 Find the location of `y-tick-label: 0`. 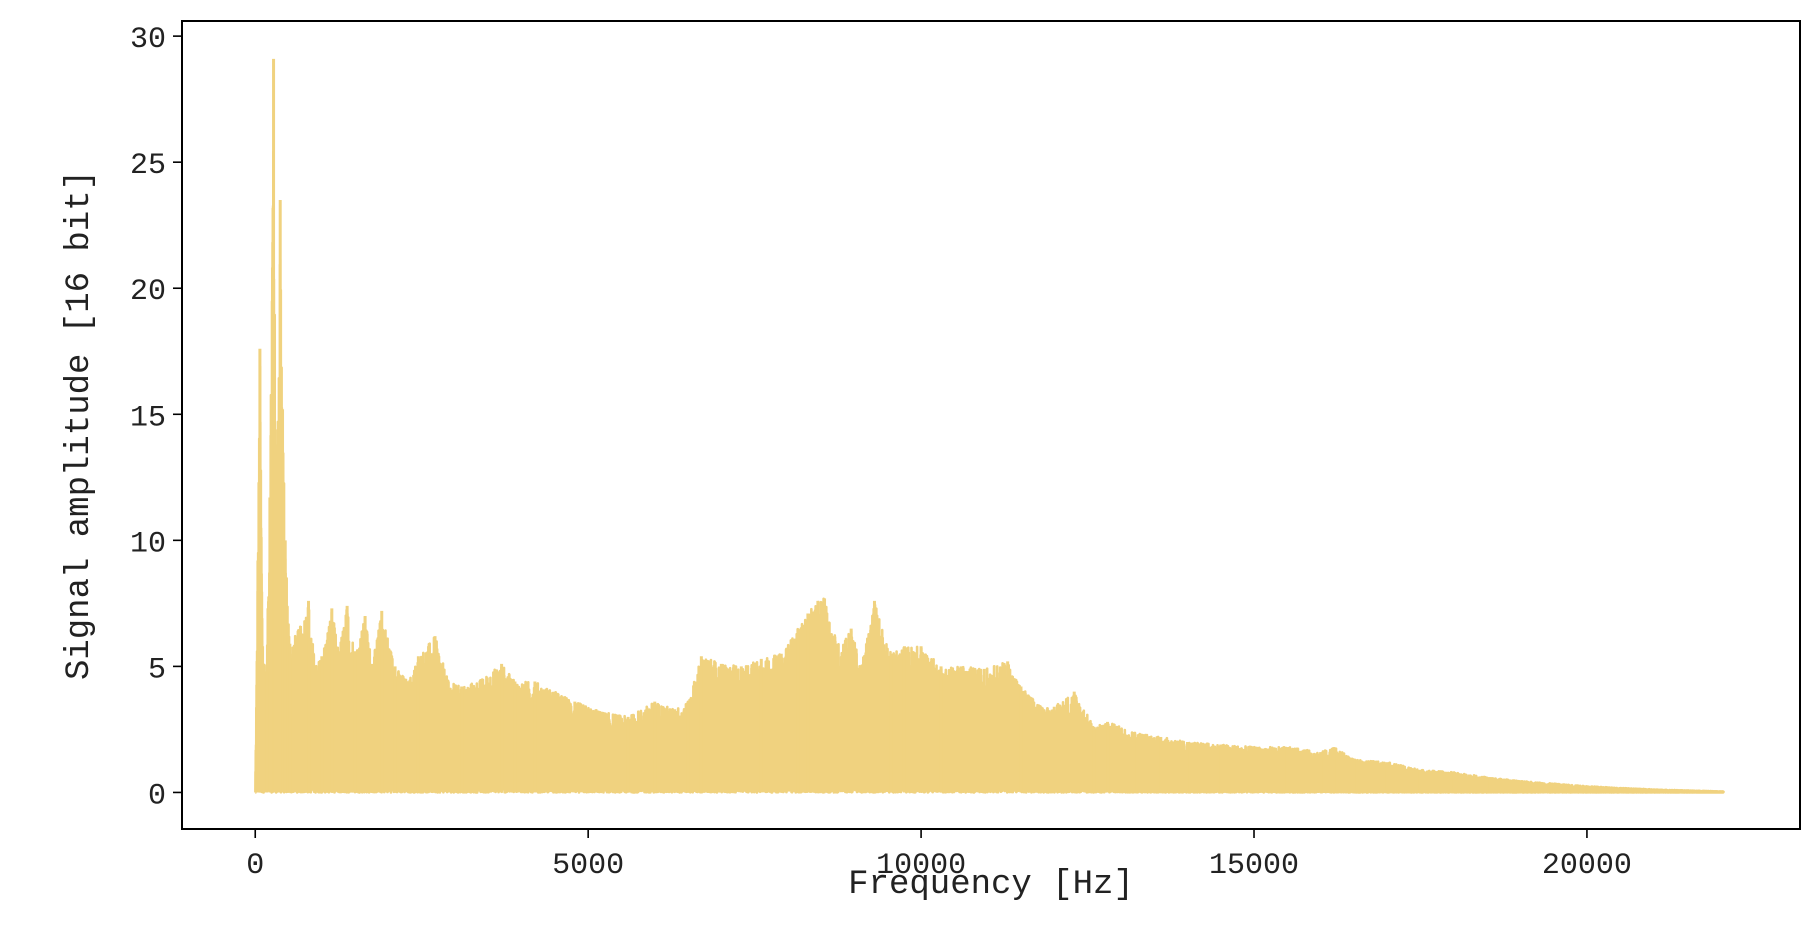

y-tick-label: 0 is located at coordinates (157, 796).